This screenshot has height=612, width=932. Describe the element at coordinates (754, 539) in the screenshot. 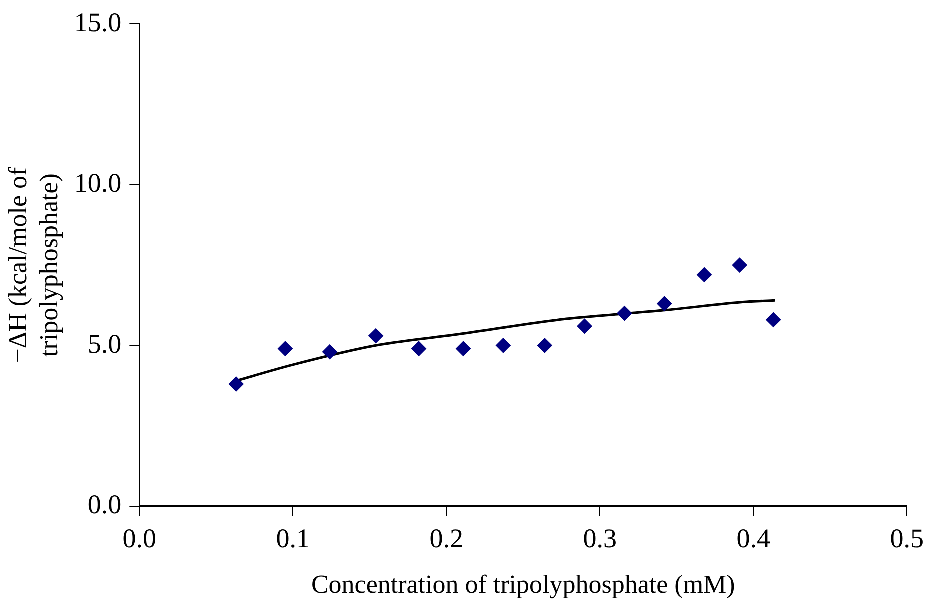

I see `x-tick-label: 0.4` at that location.